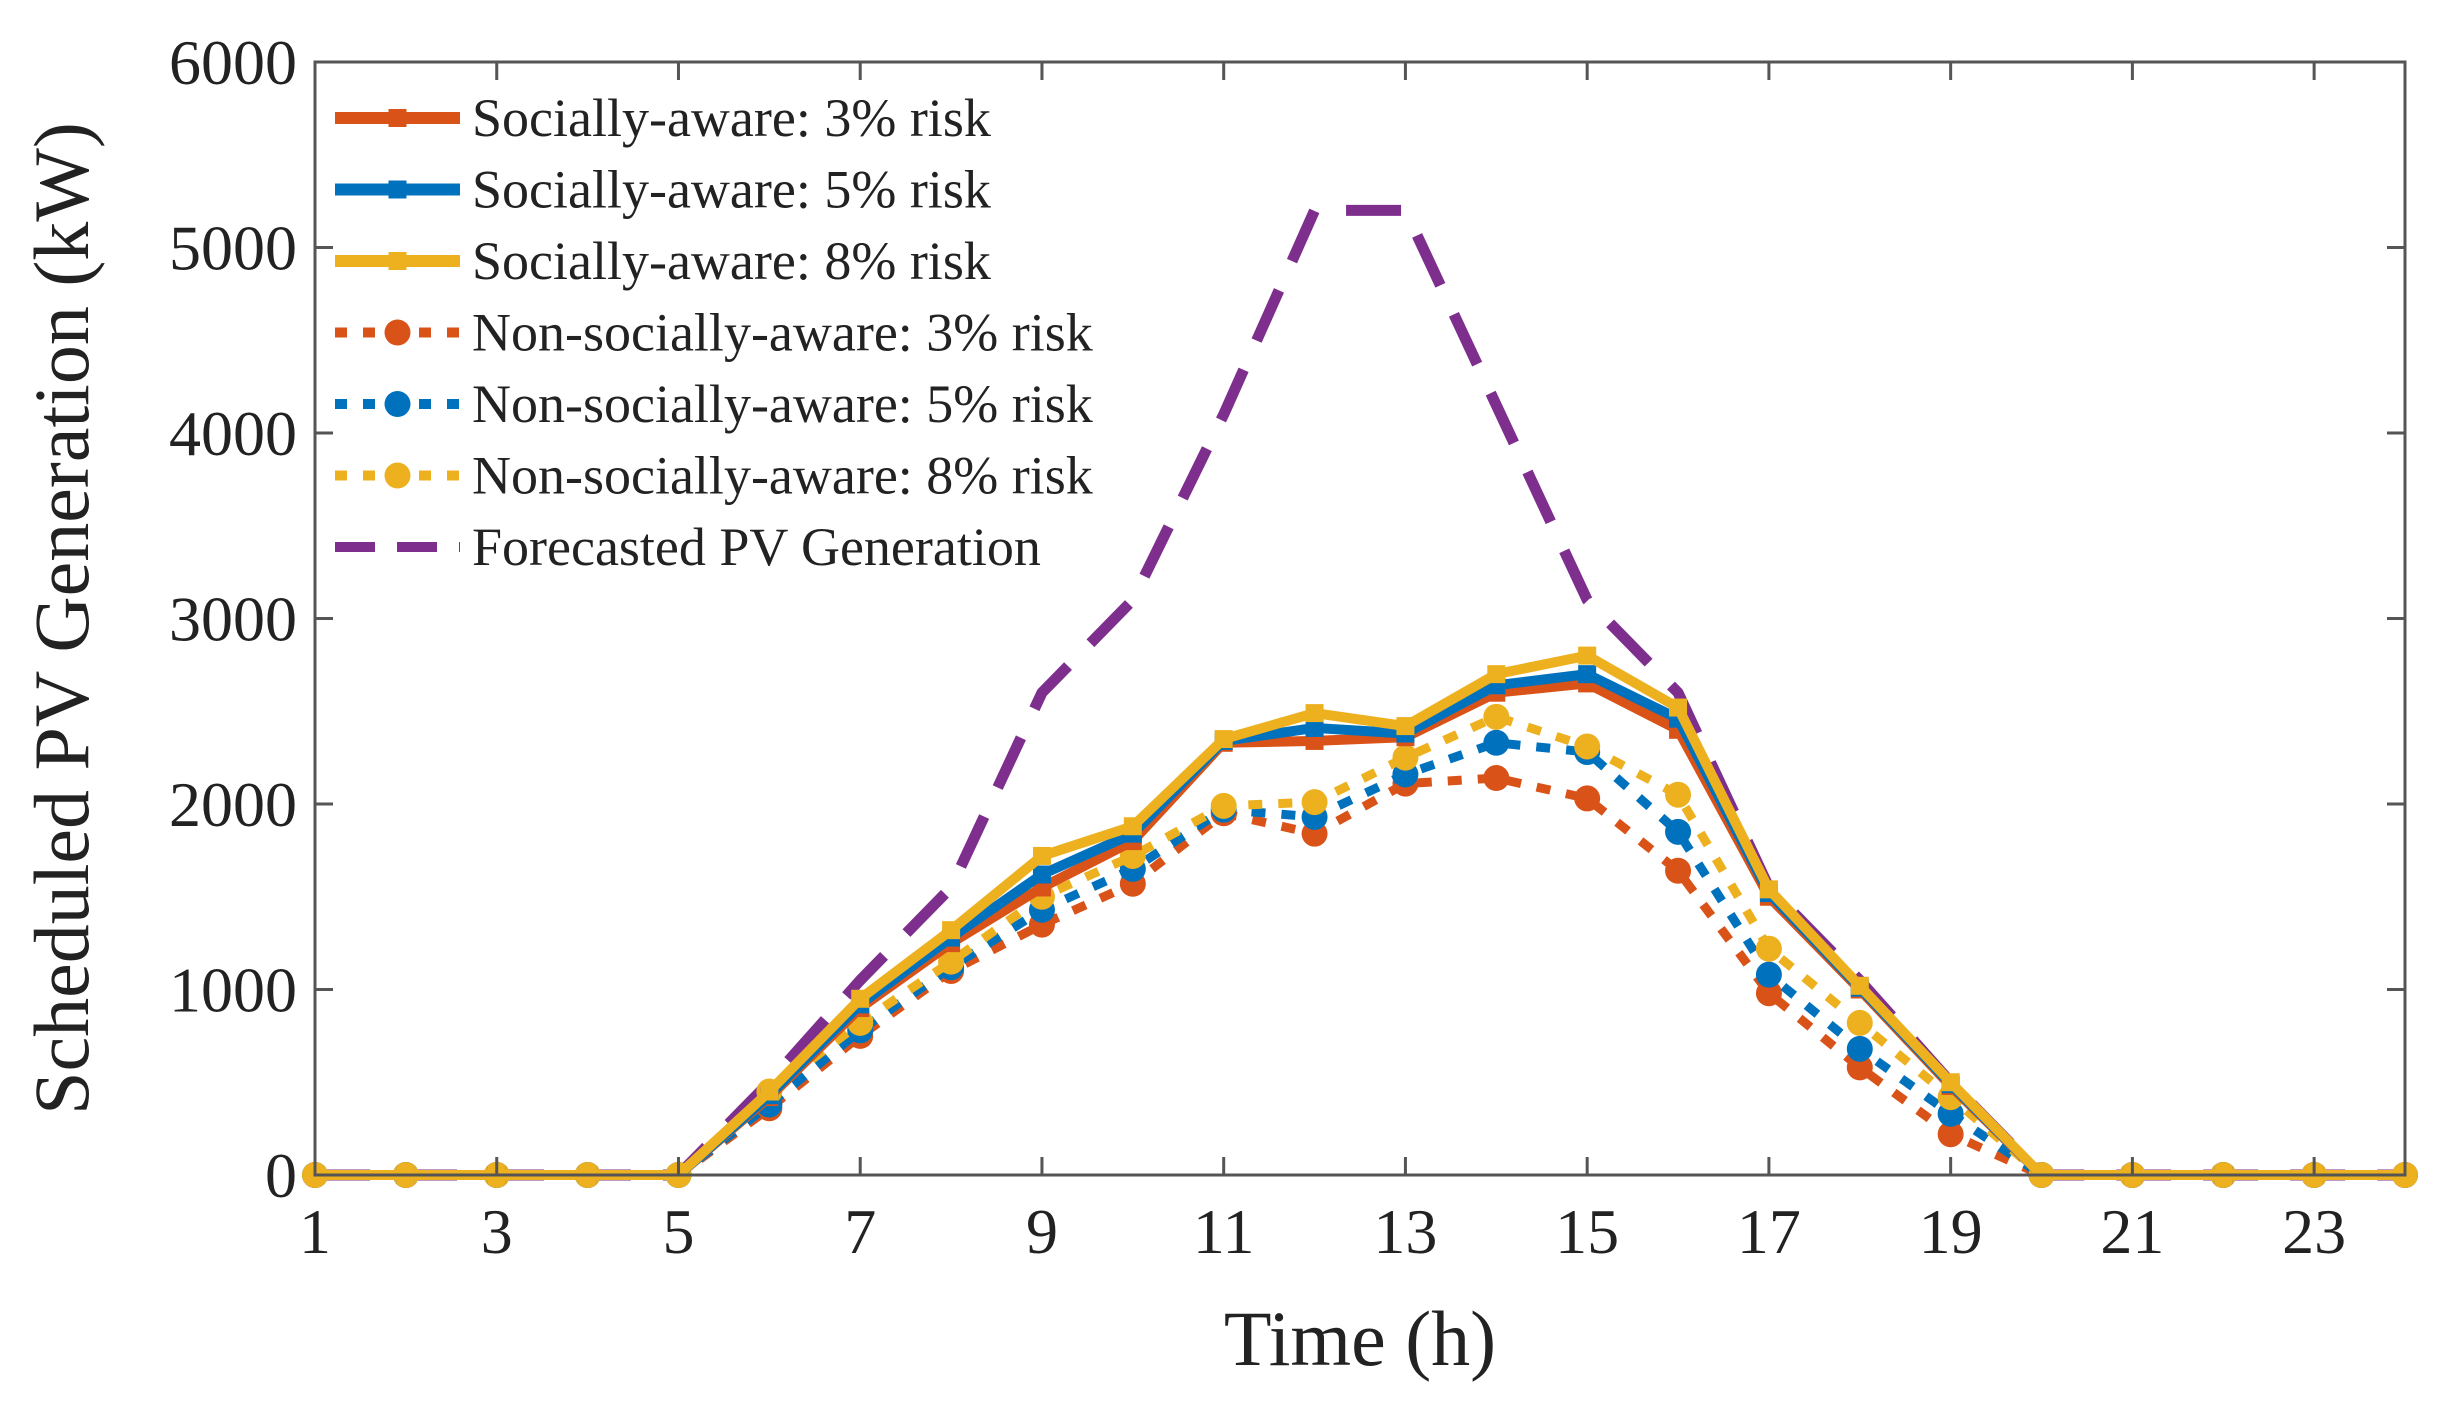  What do you see at coordinates (1951, 1231) in the screenshot?
I see `x-tick-label: 19` at bounding box center [1951, 1231].